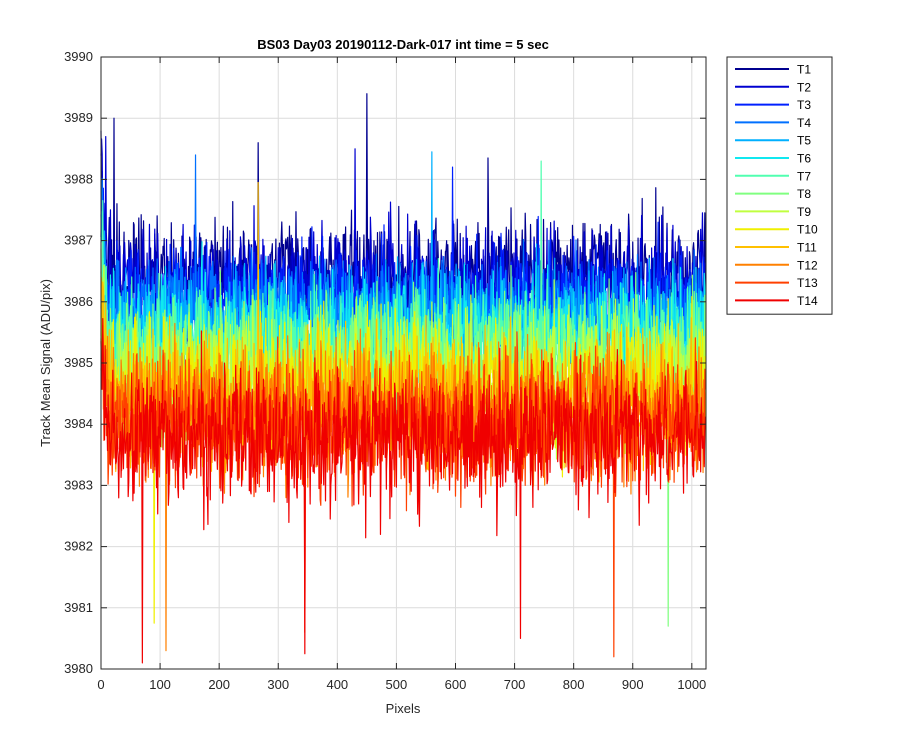 The height and width of the screenshot is (755, 900). Describe the element at coordinates (515, 684) in the screenshot. I see `x-tick-label: 700` at that location.